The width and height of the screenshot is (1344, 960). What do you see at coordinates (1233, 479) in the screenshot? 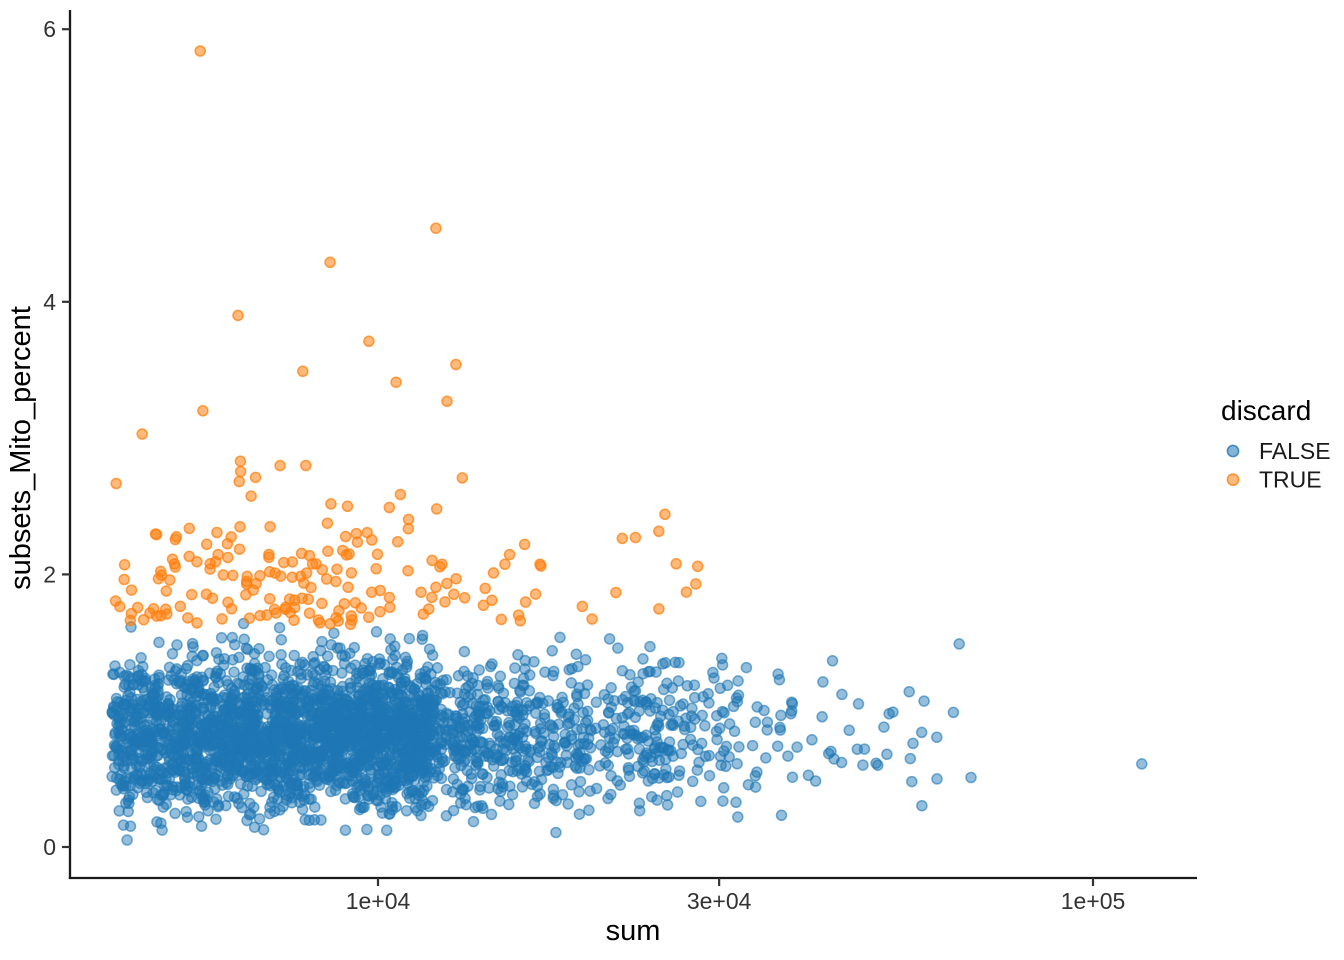
I see `legend-key-true-icon` at bounding box center [1233, 479].